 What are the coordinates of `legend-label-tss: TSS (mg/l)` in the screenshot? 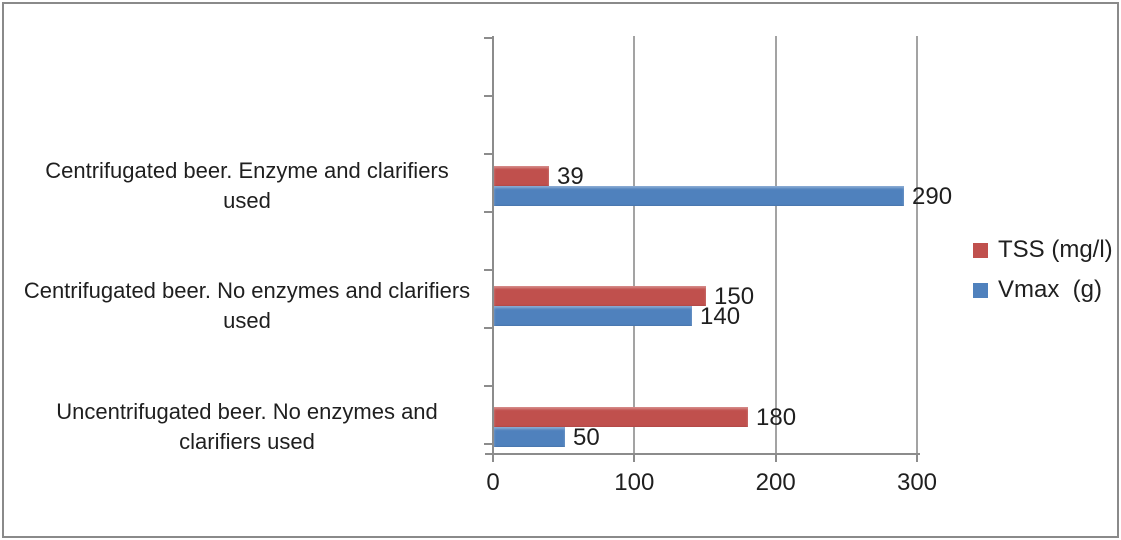 It's located at (1055, 249).